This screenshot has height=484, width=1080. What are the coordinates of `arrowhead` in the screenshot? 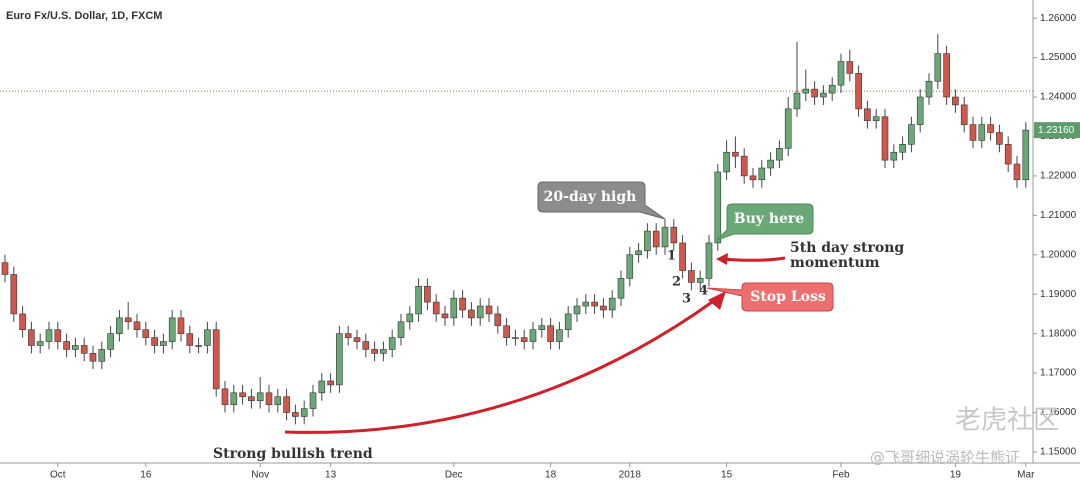 It's located at (717, 300).